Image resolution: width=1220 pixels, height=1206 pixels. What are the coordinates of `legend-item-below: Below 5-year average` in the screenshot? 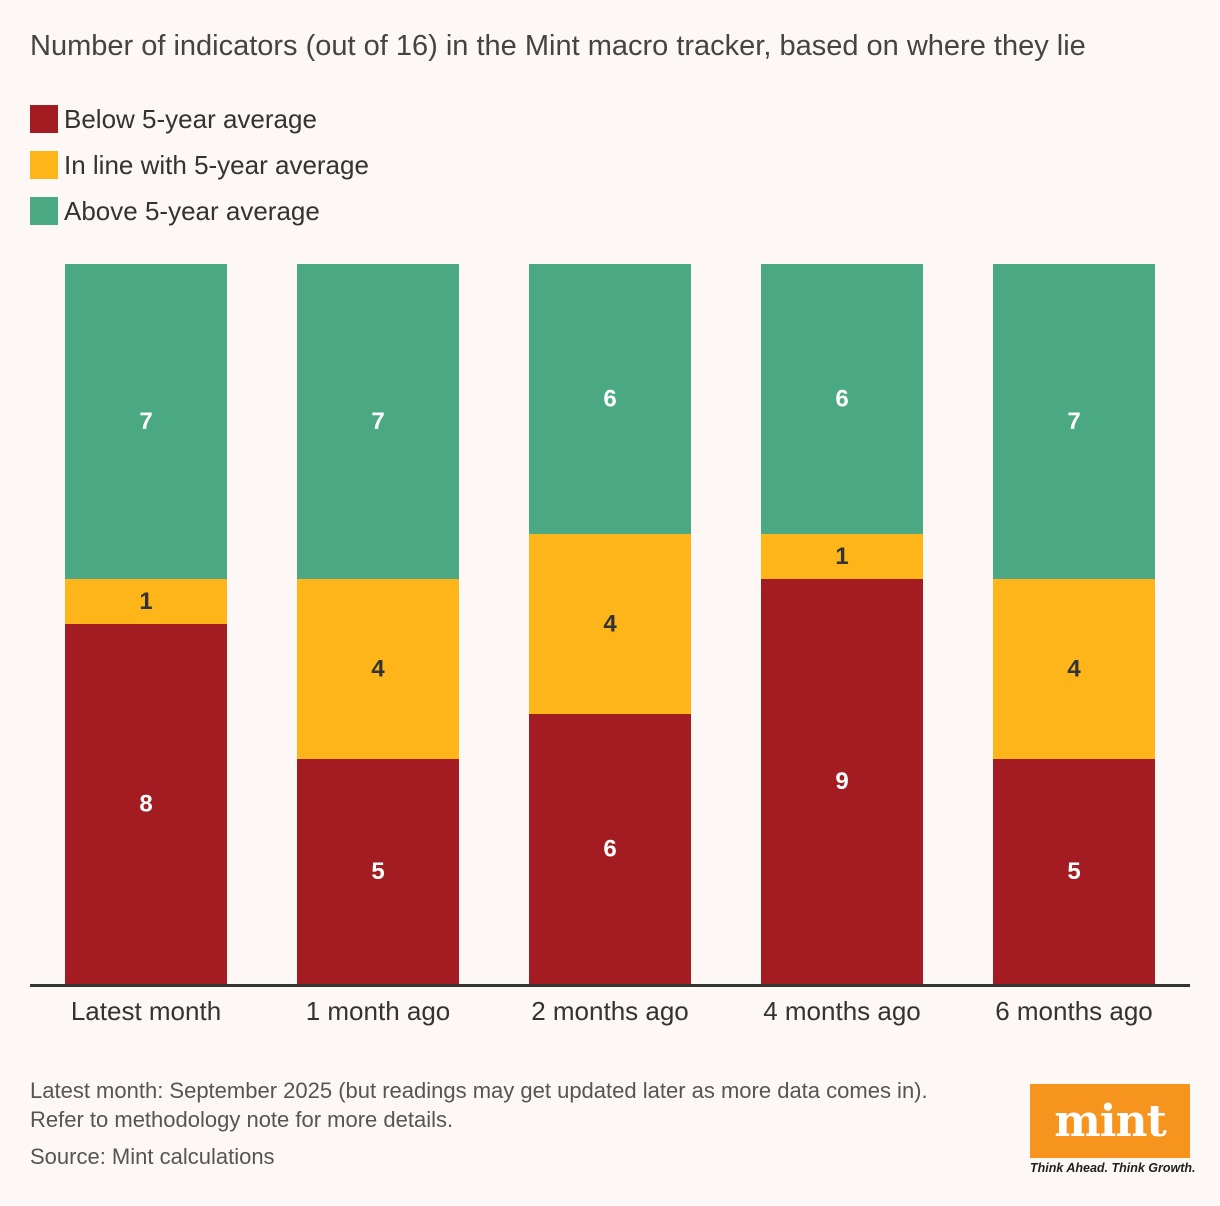 It's located at (199, 119).